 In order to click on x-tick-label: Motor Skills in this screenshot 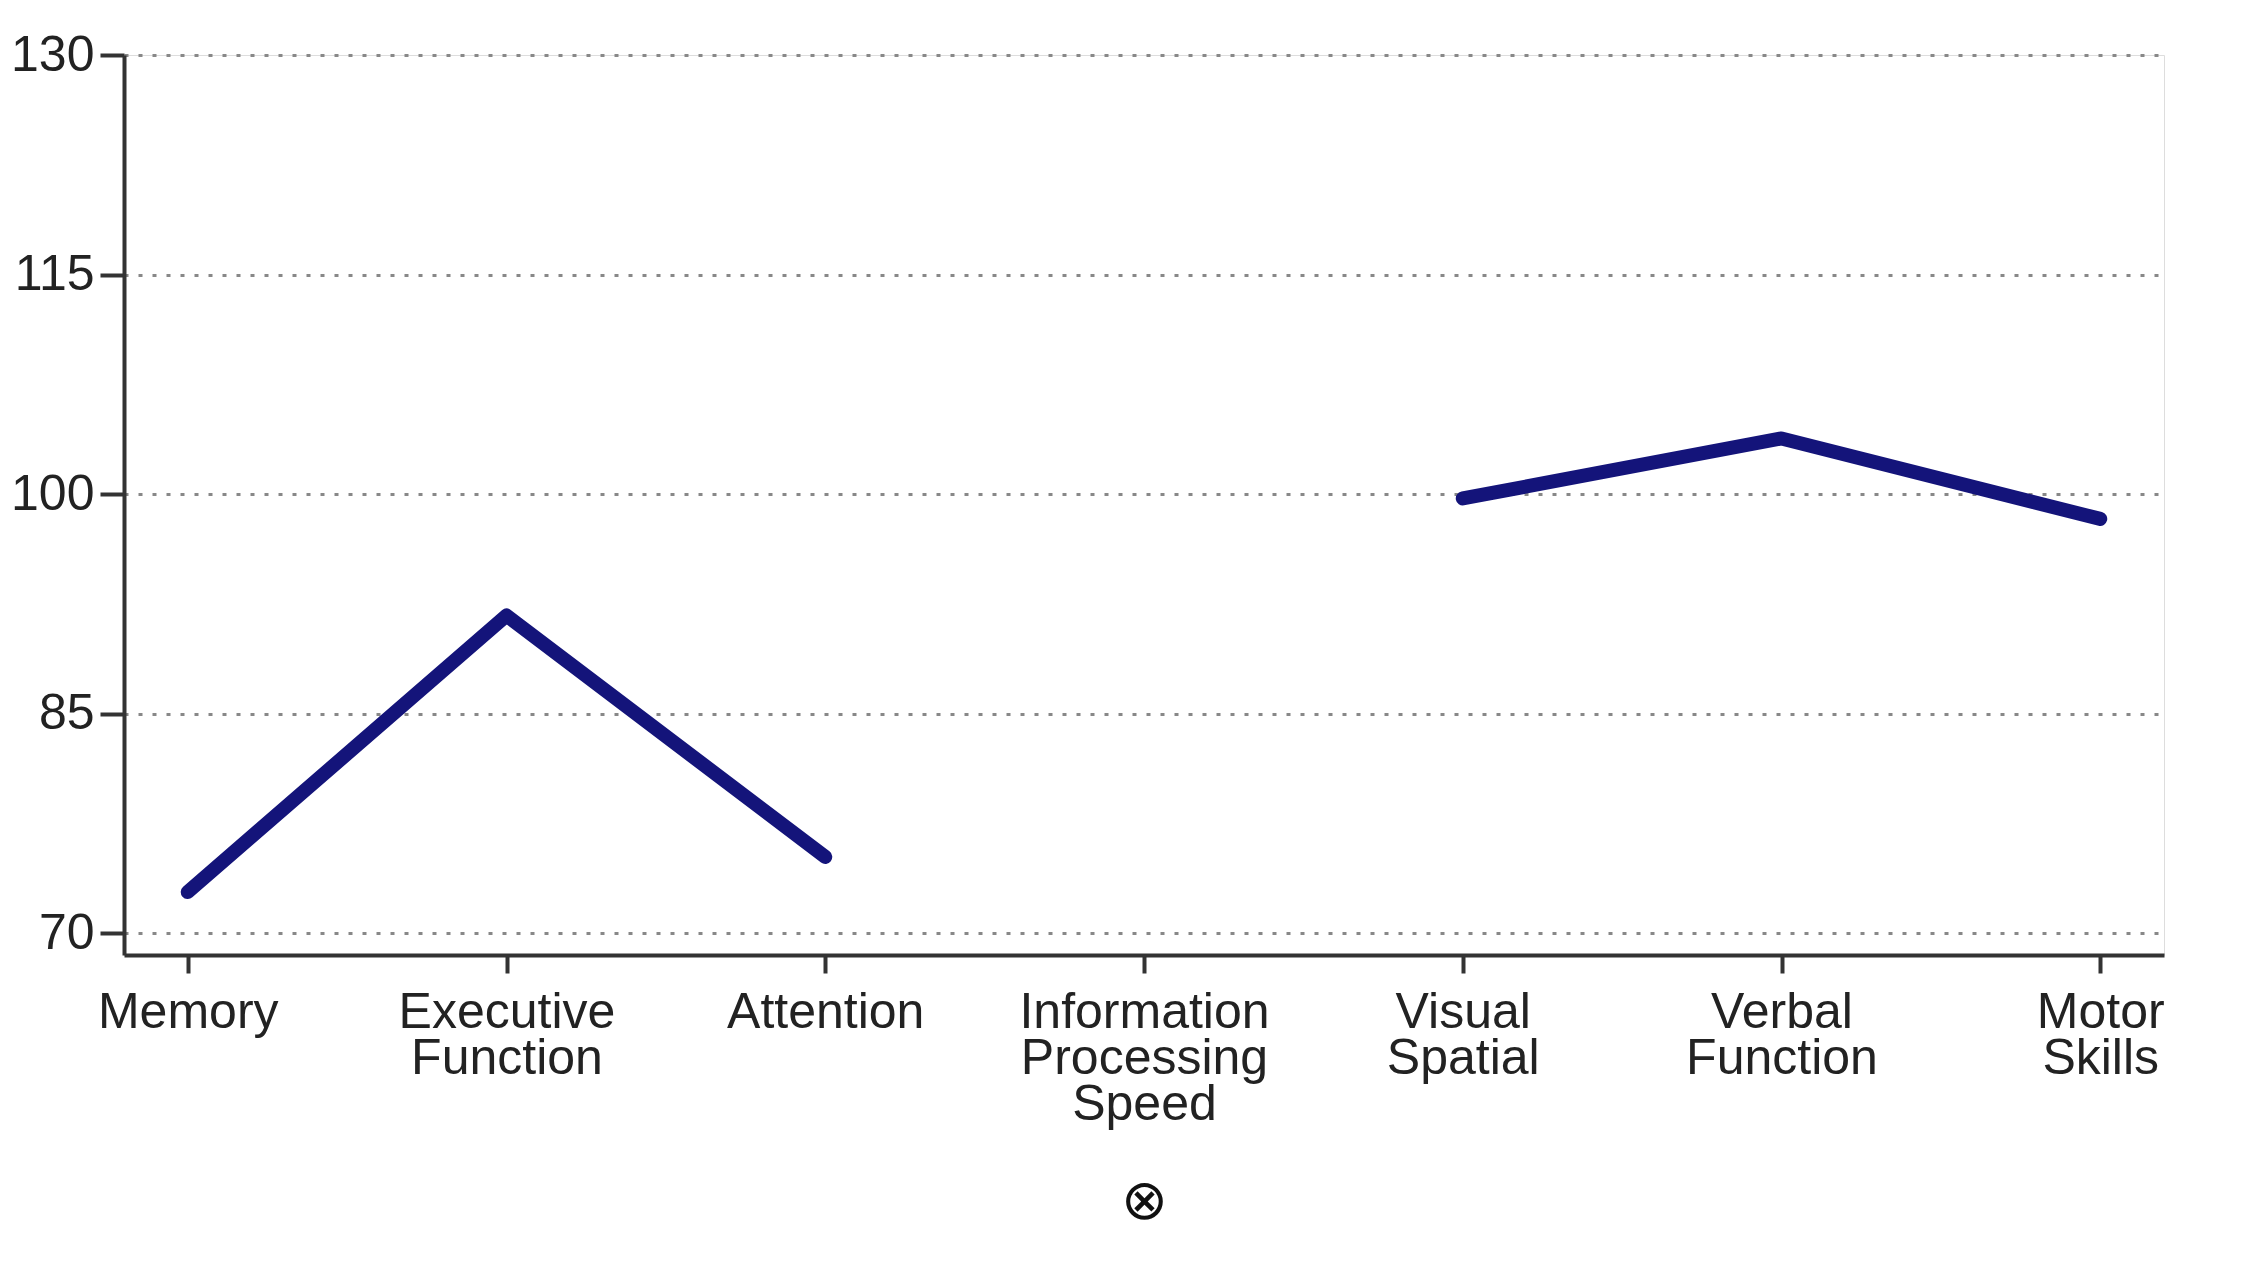, I will do `click(2100, 1033)`.